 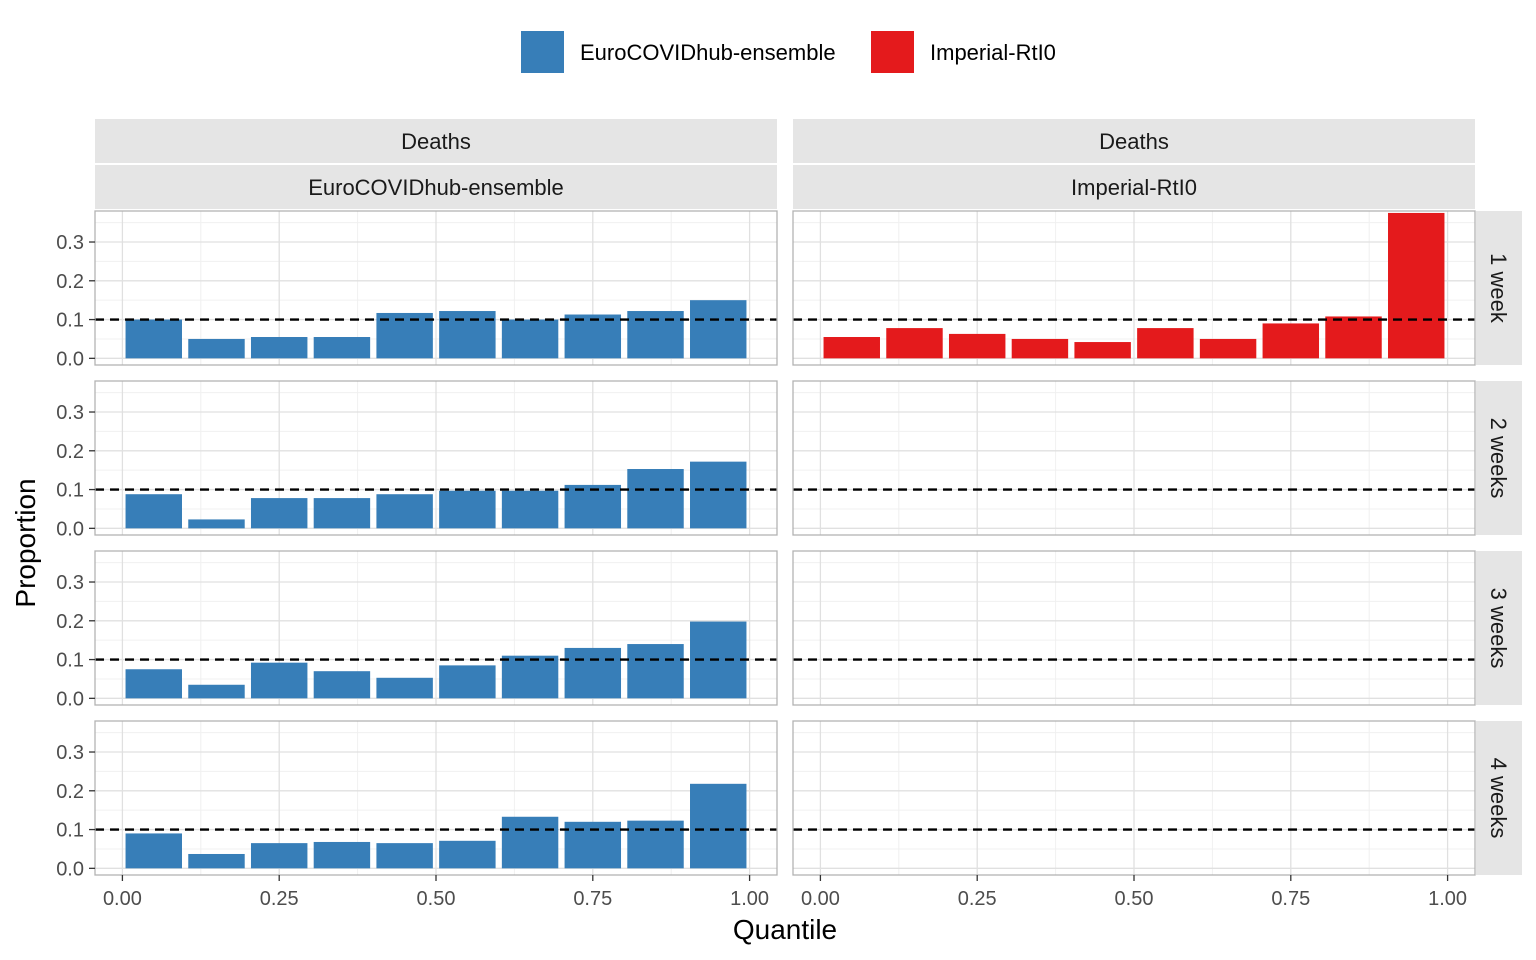 I want to click on strip-horizon-label-0: 1 week, so click(x=1498, y=288).